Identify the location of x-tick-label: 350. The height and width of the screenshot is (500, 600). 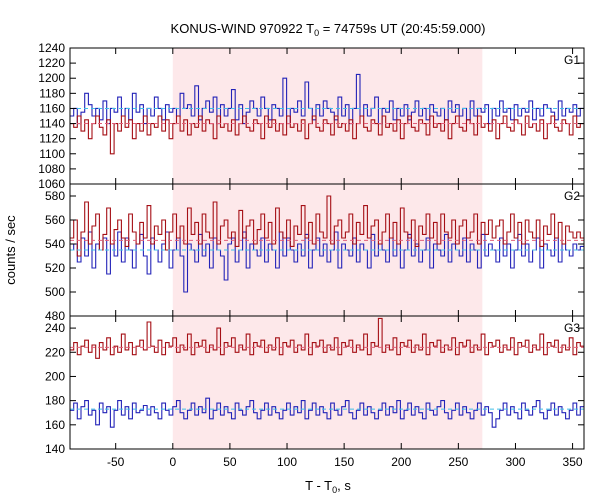
(573, 462).